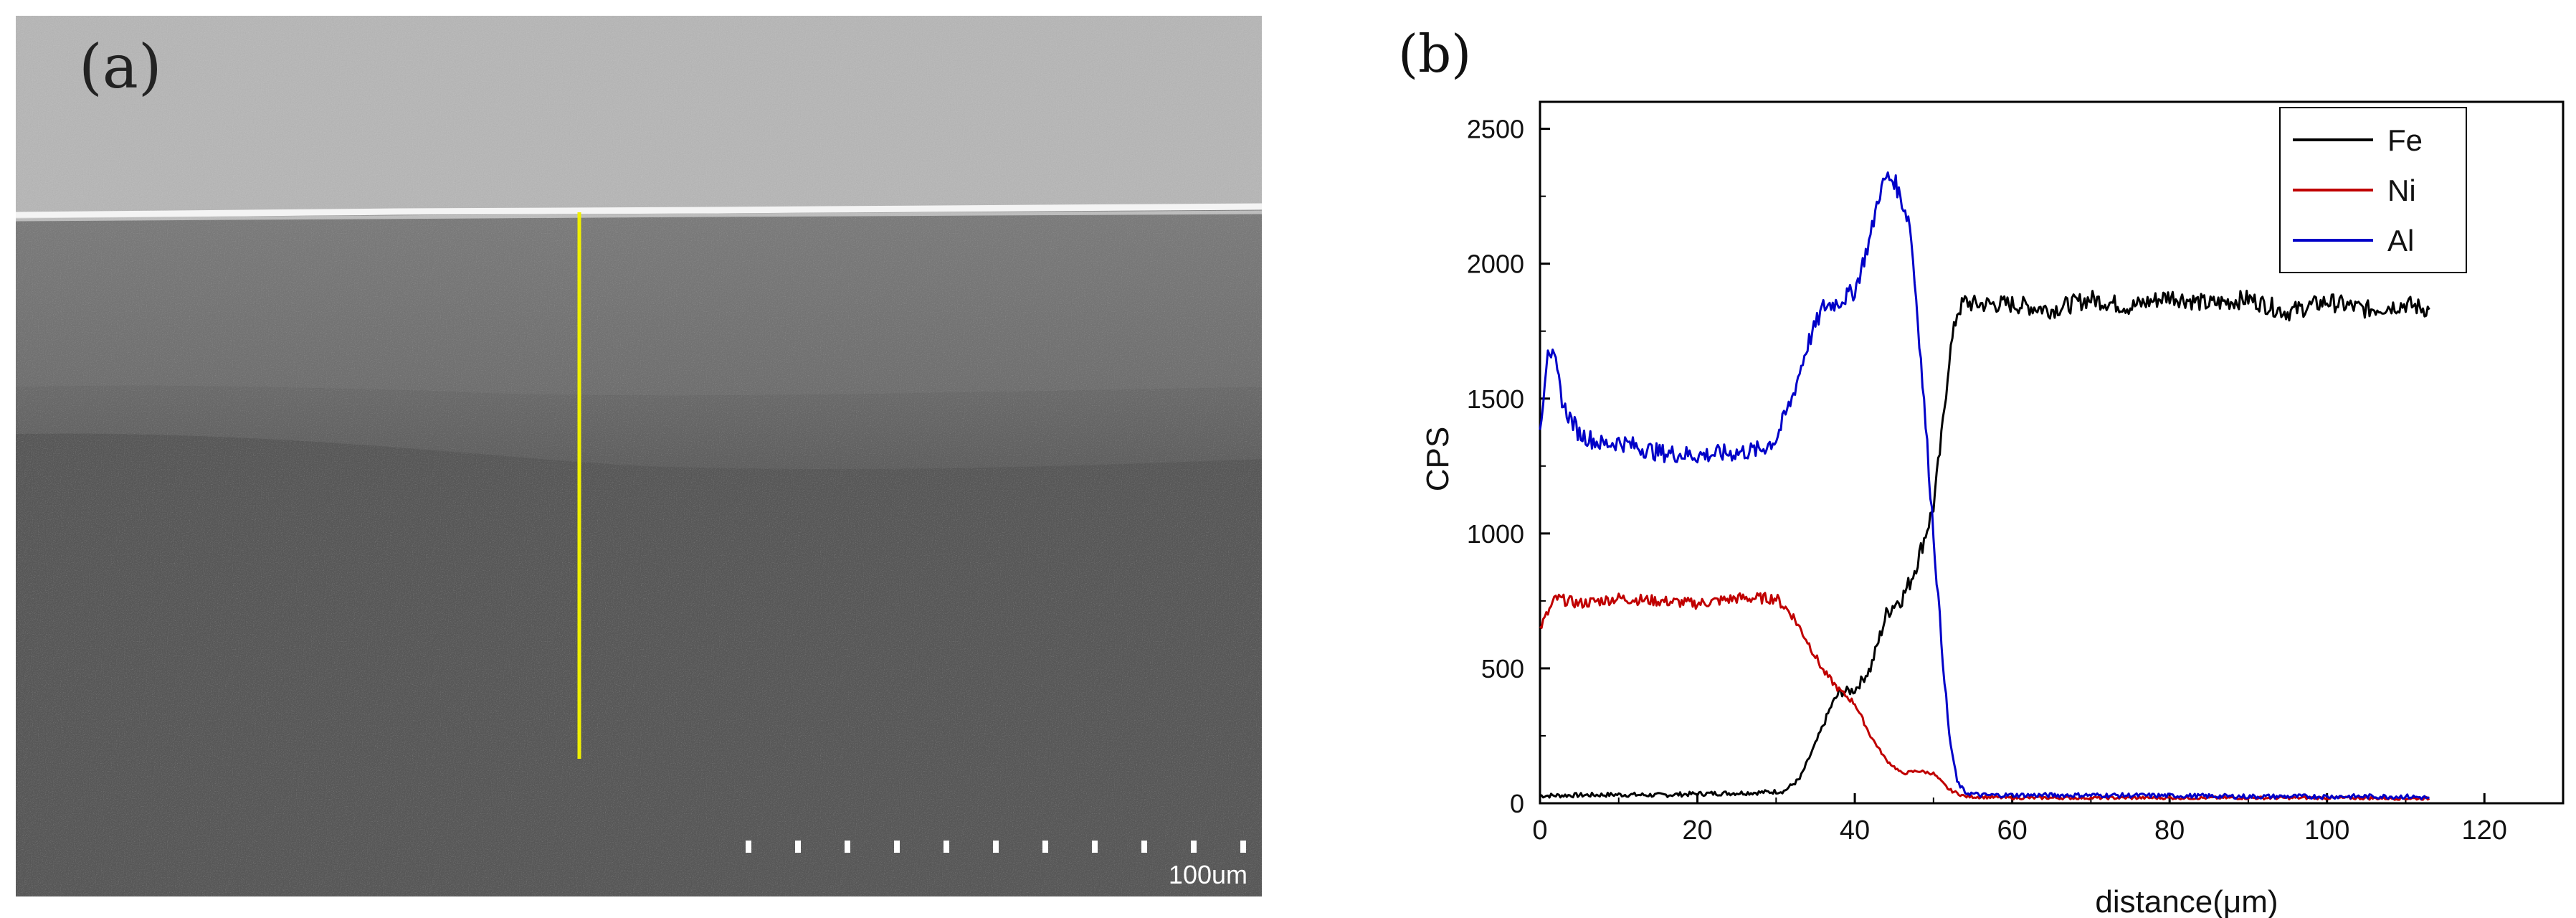 The image size is (2576, 918). What do you see at coordinates (2401, 240) in the screenshot?
I see `legend-label-al: Al` at bounding box center [2401, 240].